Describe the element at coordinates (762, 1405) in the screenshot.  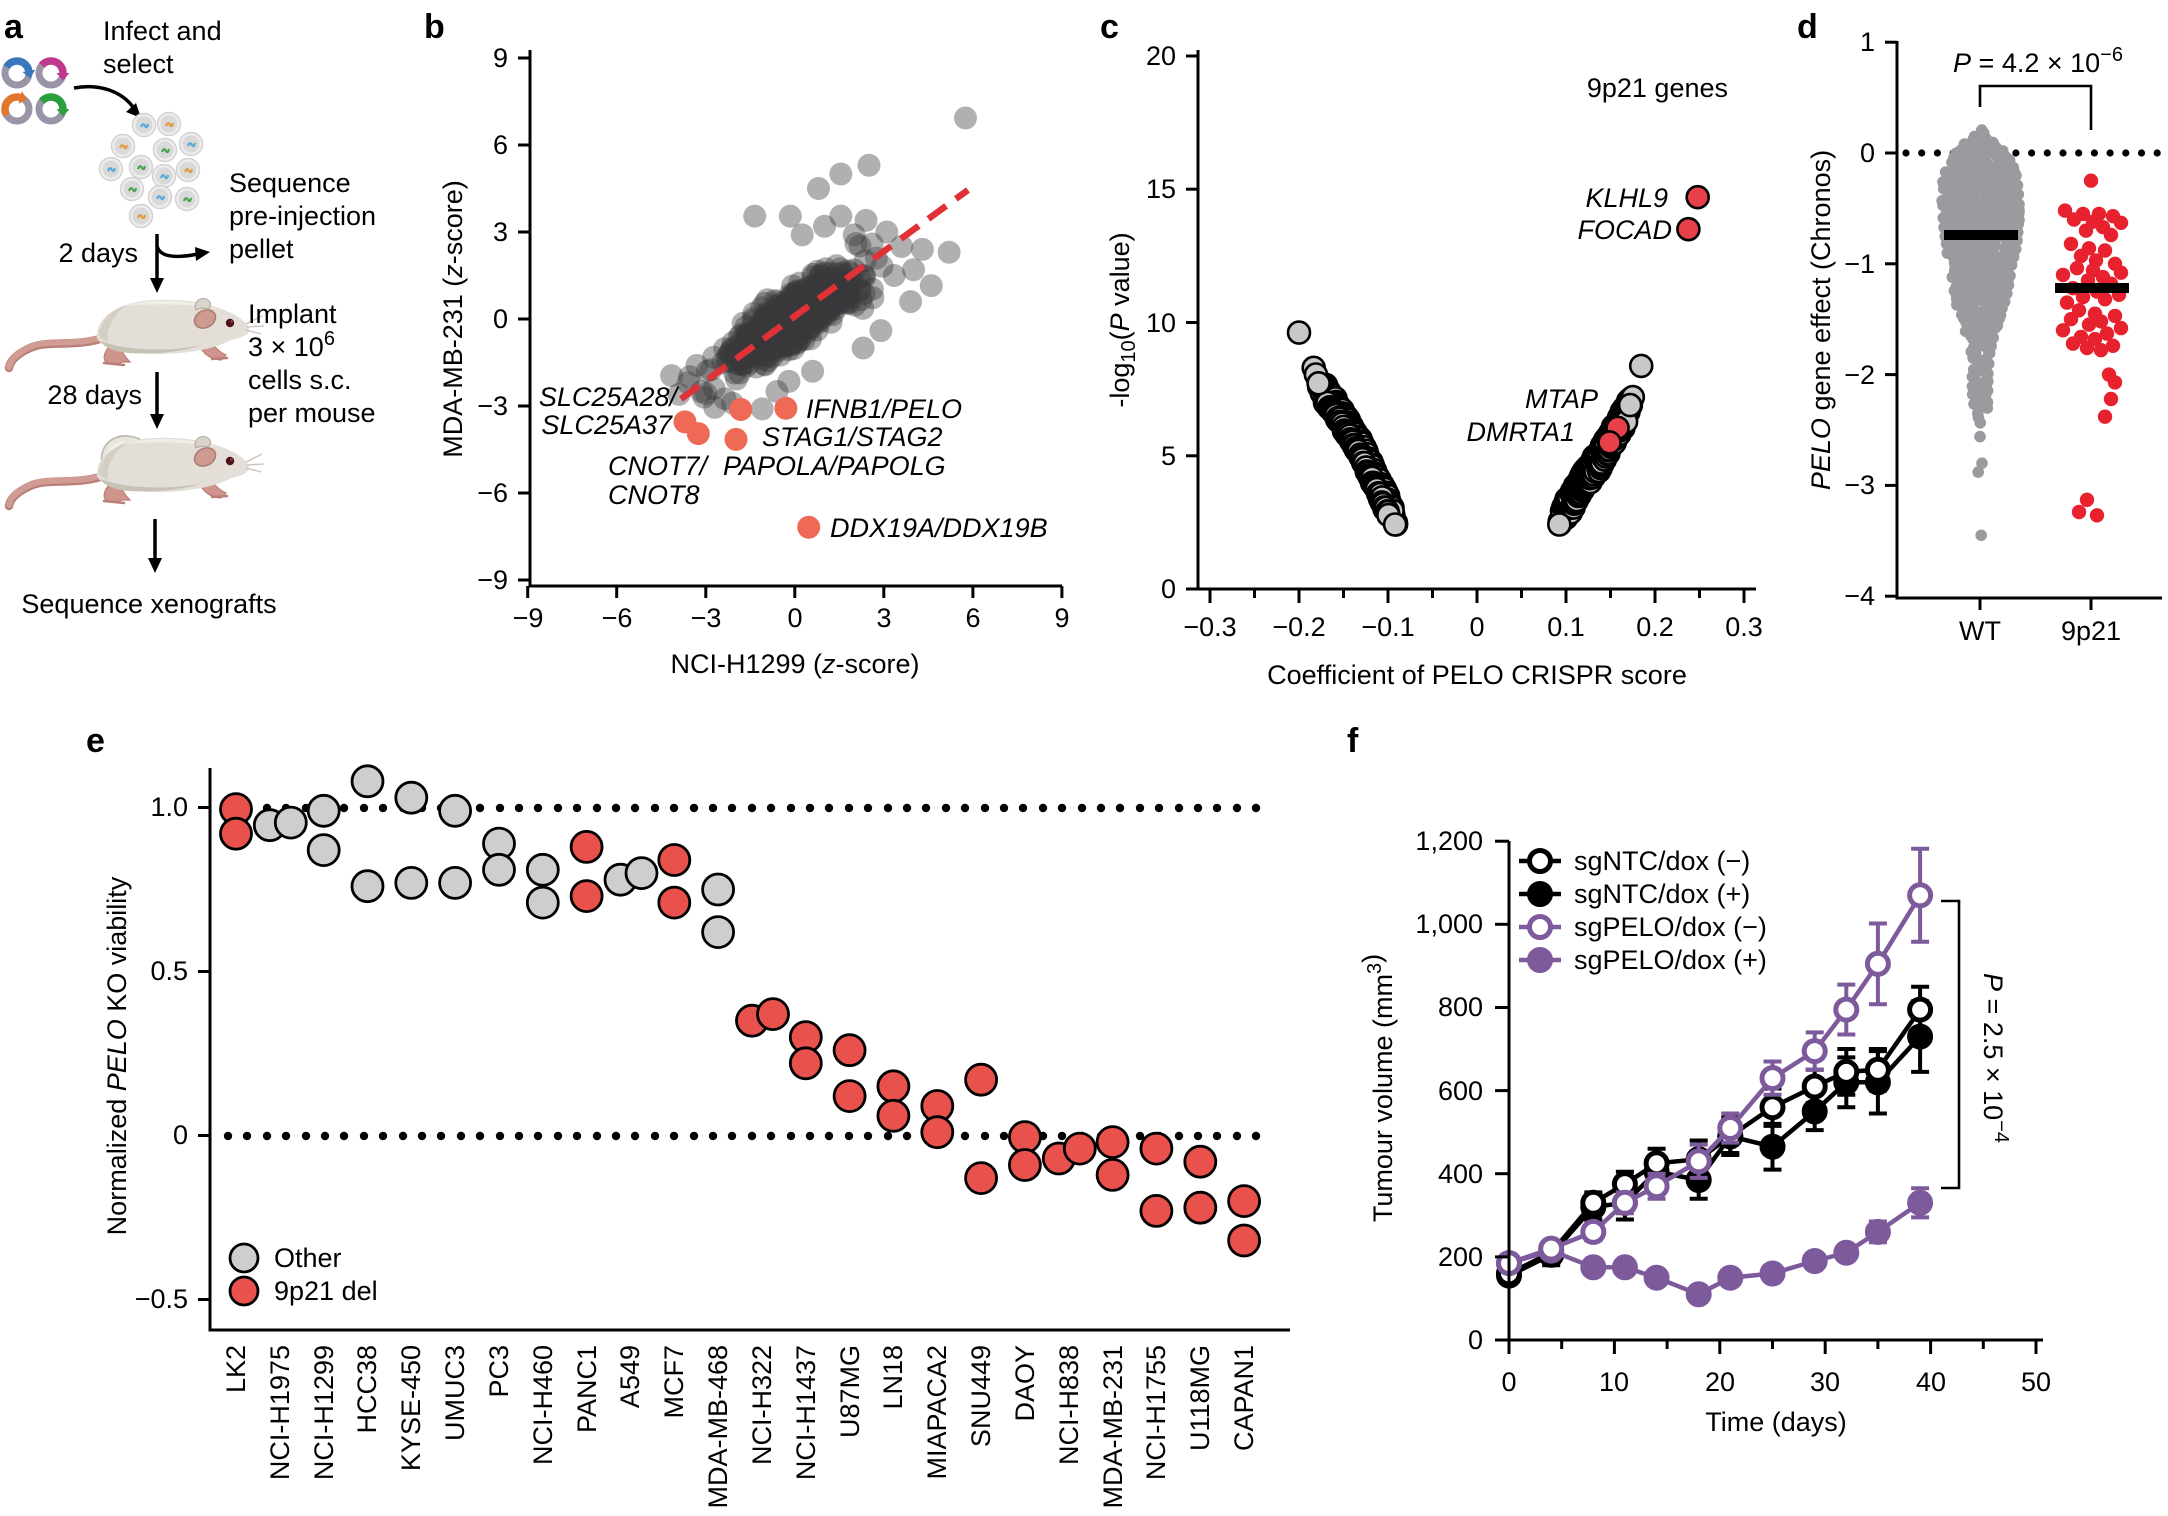
I see `svg-text: NCI-H322` at that location.